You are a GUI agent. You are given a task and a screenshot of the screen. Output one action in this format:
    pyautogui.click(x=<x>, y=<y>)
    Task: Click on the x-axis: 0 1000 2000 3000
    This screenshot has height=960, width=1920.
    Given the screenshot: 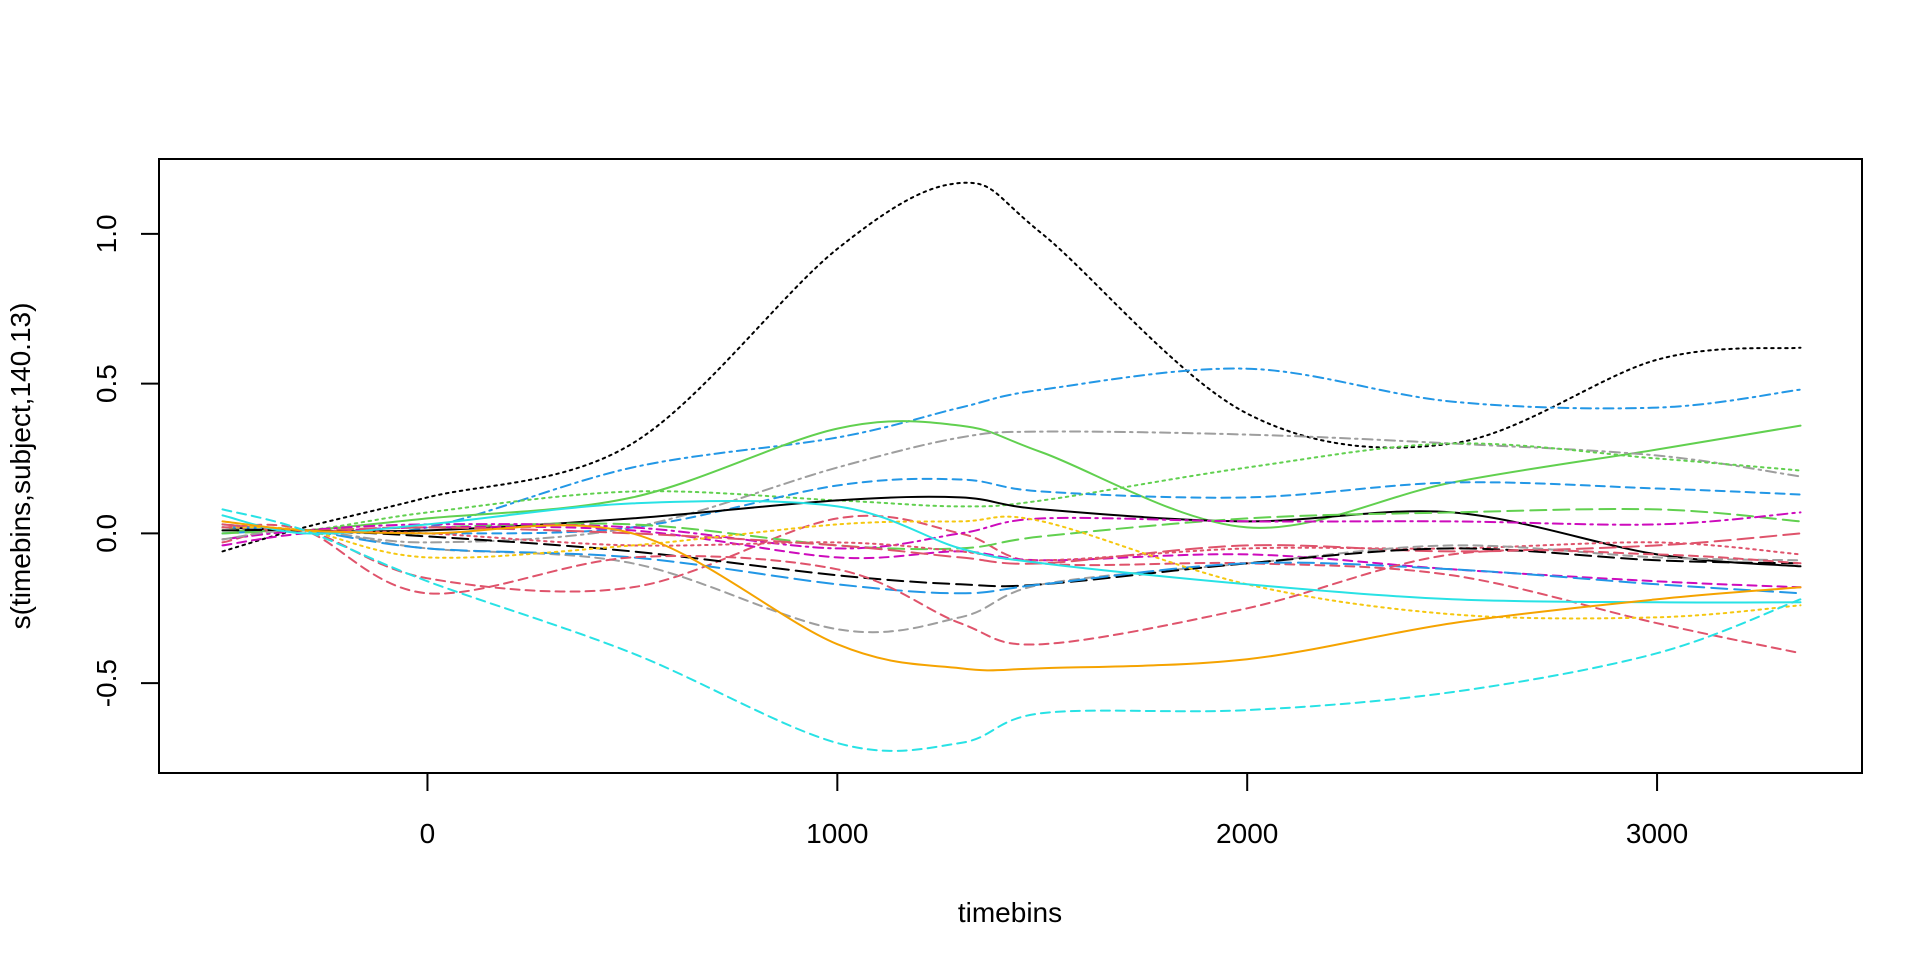 What is the action you would take?
    pyautogui.click(x=1054, y=810)
    